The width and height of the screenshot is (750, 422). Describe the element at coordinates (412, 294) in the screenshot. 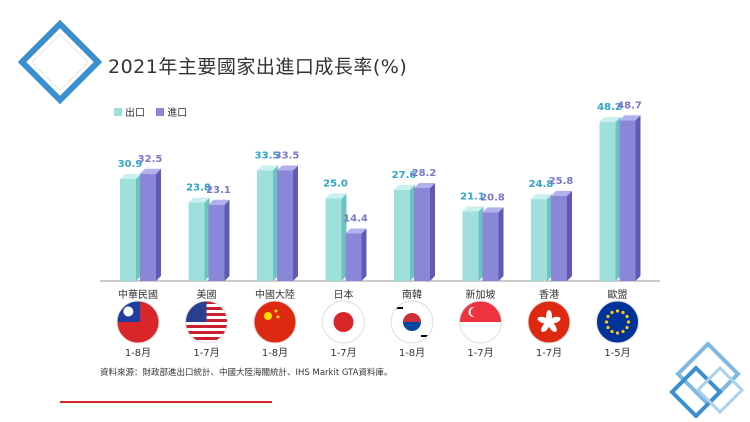

I see `category-label: 南韓` at that location.